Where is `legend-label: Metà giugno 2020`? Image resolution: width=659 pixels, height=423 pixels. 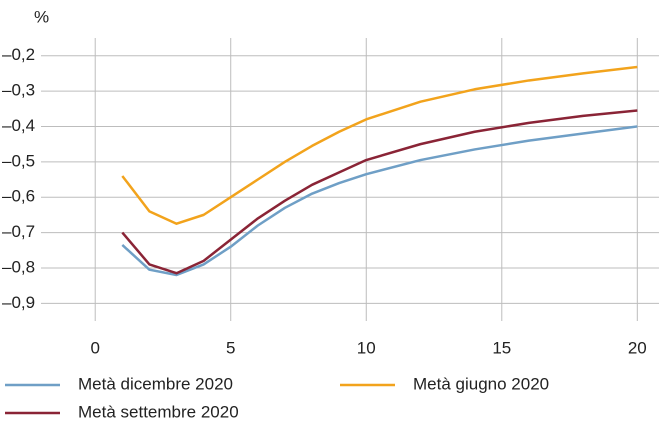 legend-label: Metà giugno 2020 is located at coordinates (481, 383).